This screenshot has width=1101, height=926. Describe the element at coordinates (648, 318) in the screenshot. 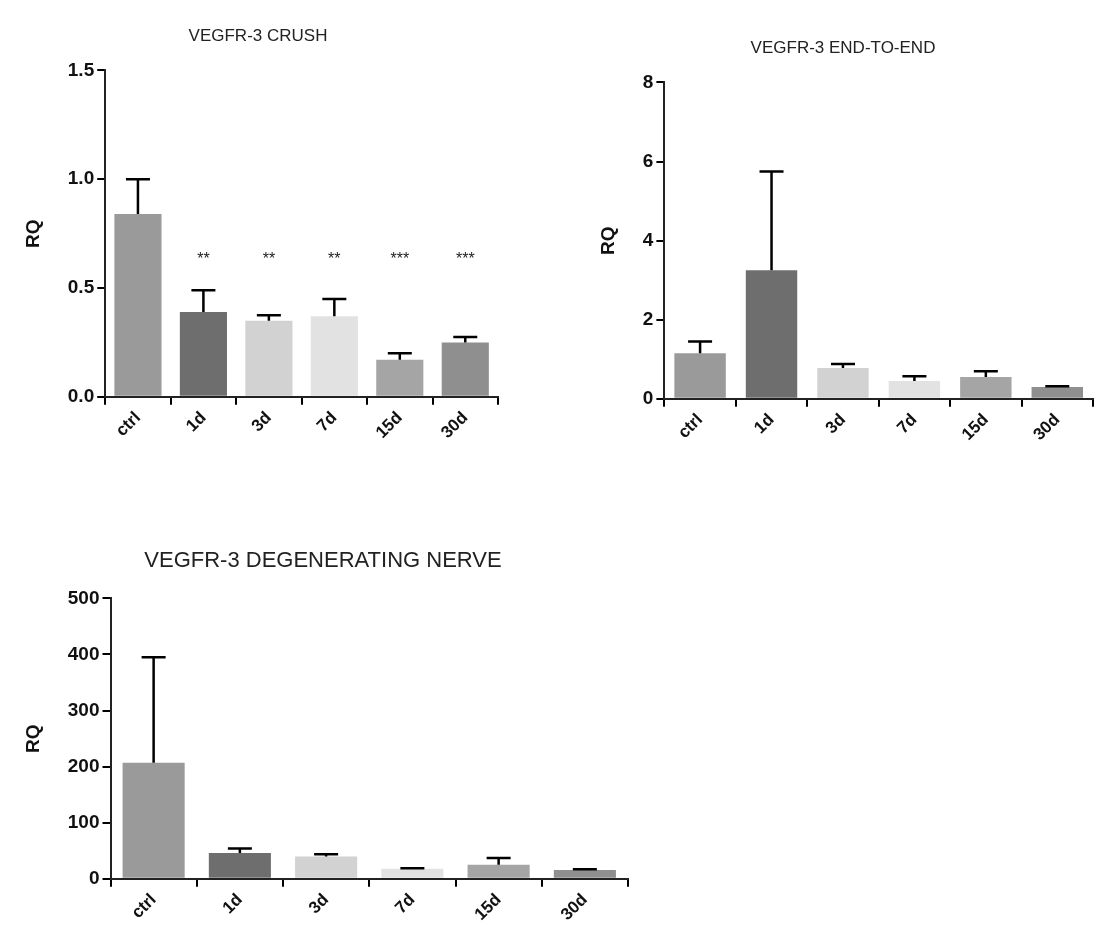

I see `y-tick-label: 2` at that location.